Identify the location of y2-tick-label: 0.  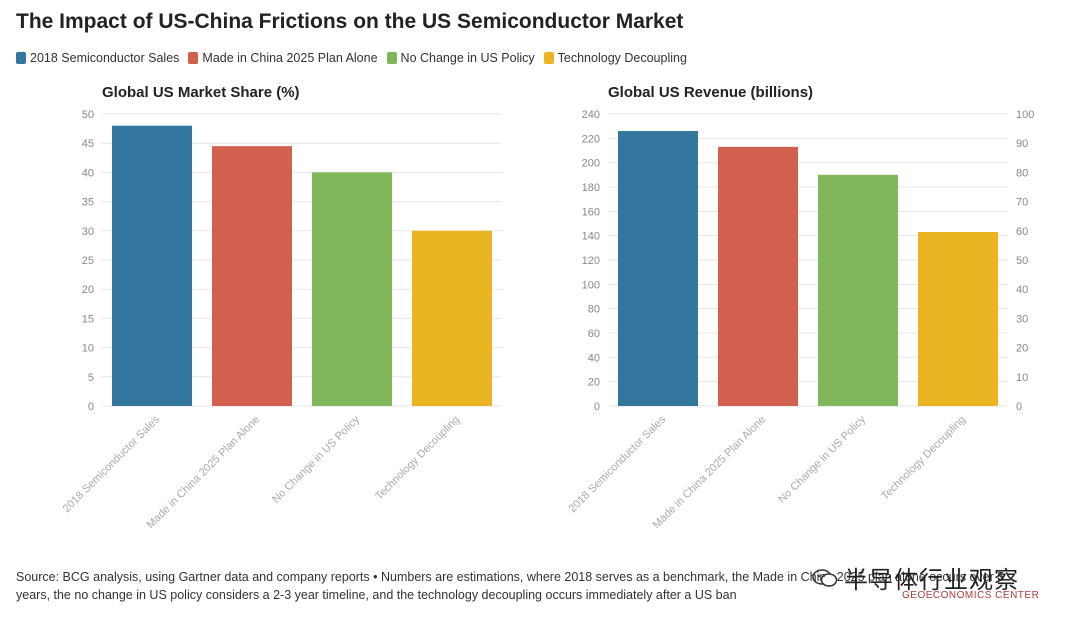
(1019, 407).